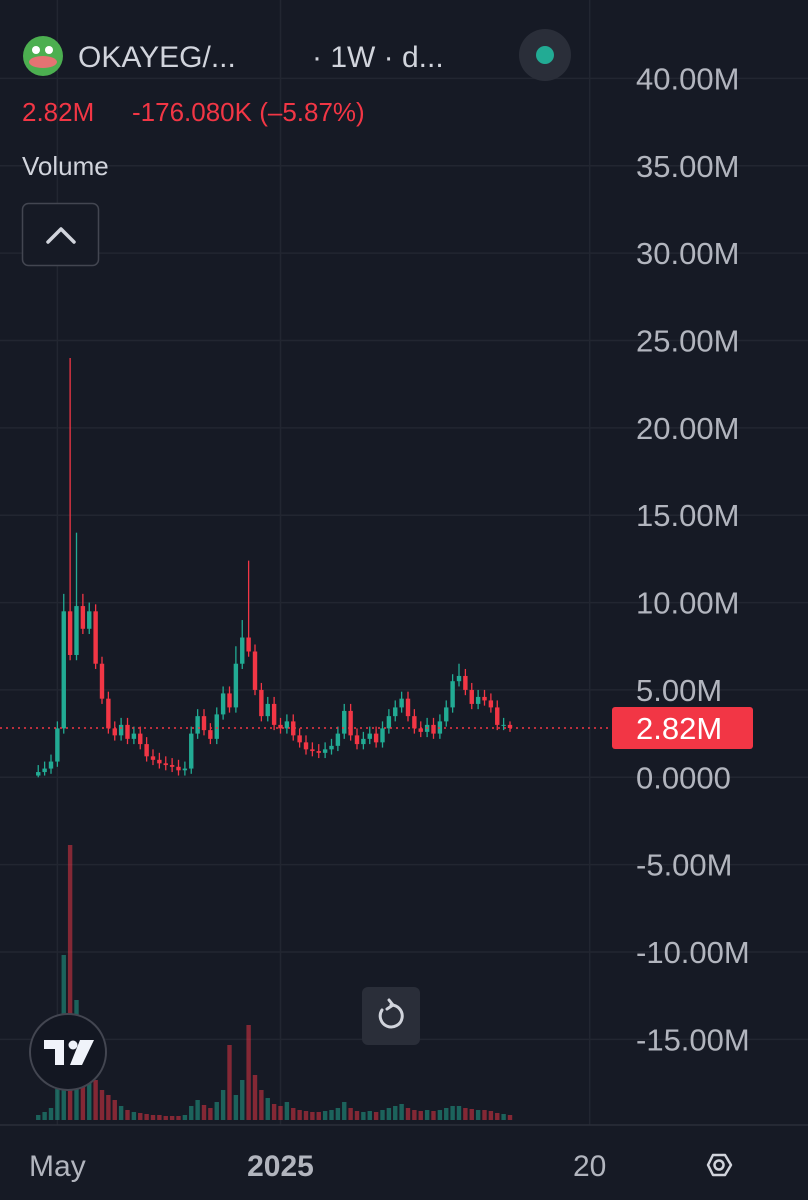  What do you see at coordinates (687, 428) in the screenshot?
I see `y-tick-label: 20.00M` at bounding box center [687, 428].